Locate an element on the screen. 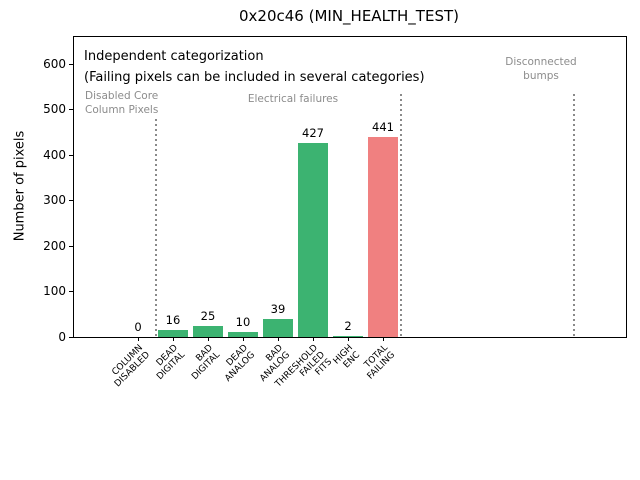 This screenshot has height=480, width=640. section-label-line: Column Pixels is located at coordinates (122, 110).